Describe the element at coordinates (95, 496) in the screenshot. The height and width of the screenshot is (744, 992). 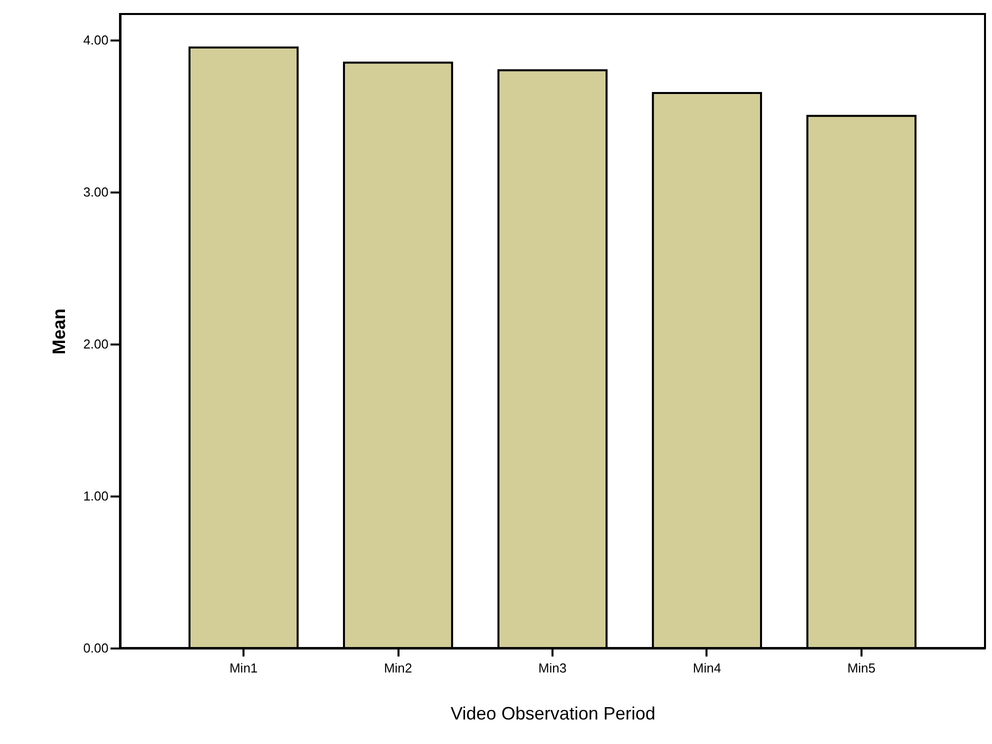
I see `y-tick-label: 1.00` at that location.